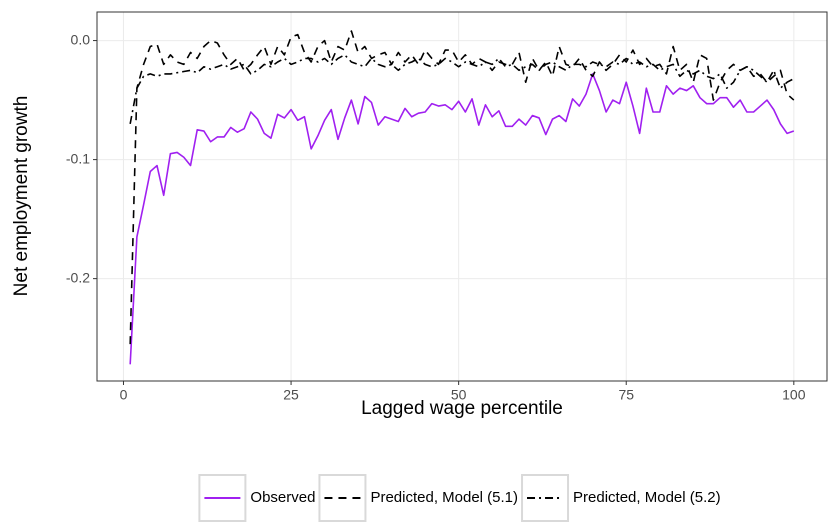 The height and width of the screenshot is (523, 835). Describe the element at coordinates (124, 395) in the screenshot. I see `x-tick-label: 0` at that location.